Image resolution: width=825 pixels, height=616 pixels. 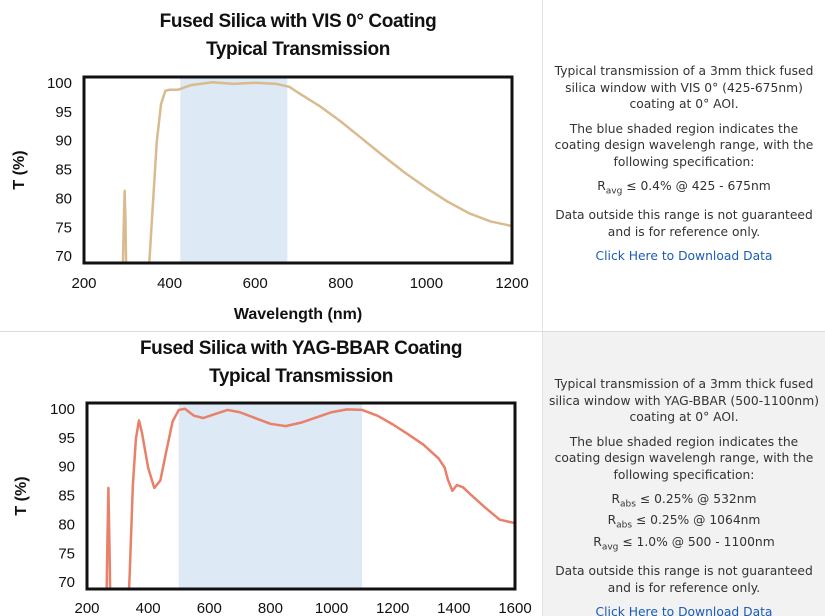 What do you see at coordinates (698, 520) in the screenshot?
I see `spec-text: ≤ 0.25% @ 1064nm` at bounding box center [698, 520].